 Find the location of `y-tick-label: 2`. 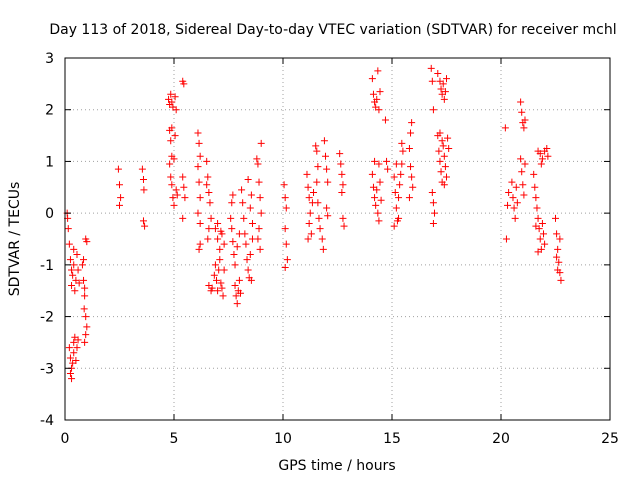

y-tick-label: 2 is located at coordinates (49, 111).